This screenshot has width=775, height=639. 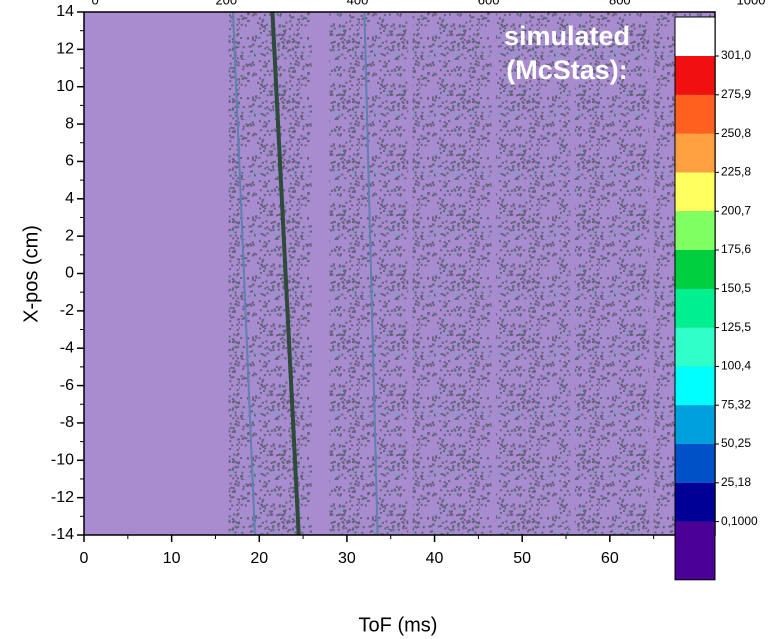 What do you see at coordinates (736, 366) in the screenshot?
I see `colorbar-label: 100,4` at bounding box center [736, 366].